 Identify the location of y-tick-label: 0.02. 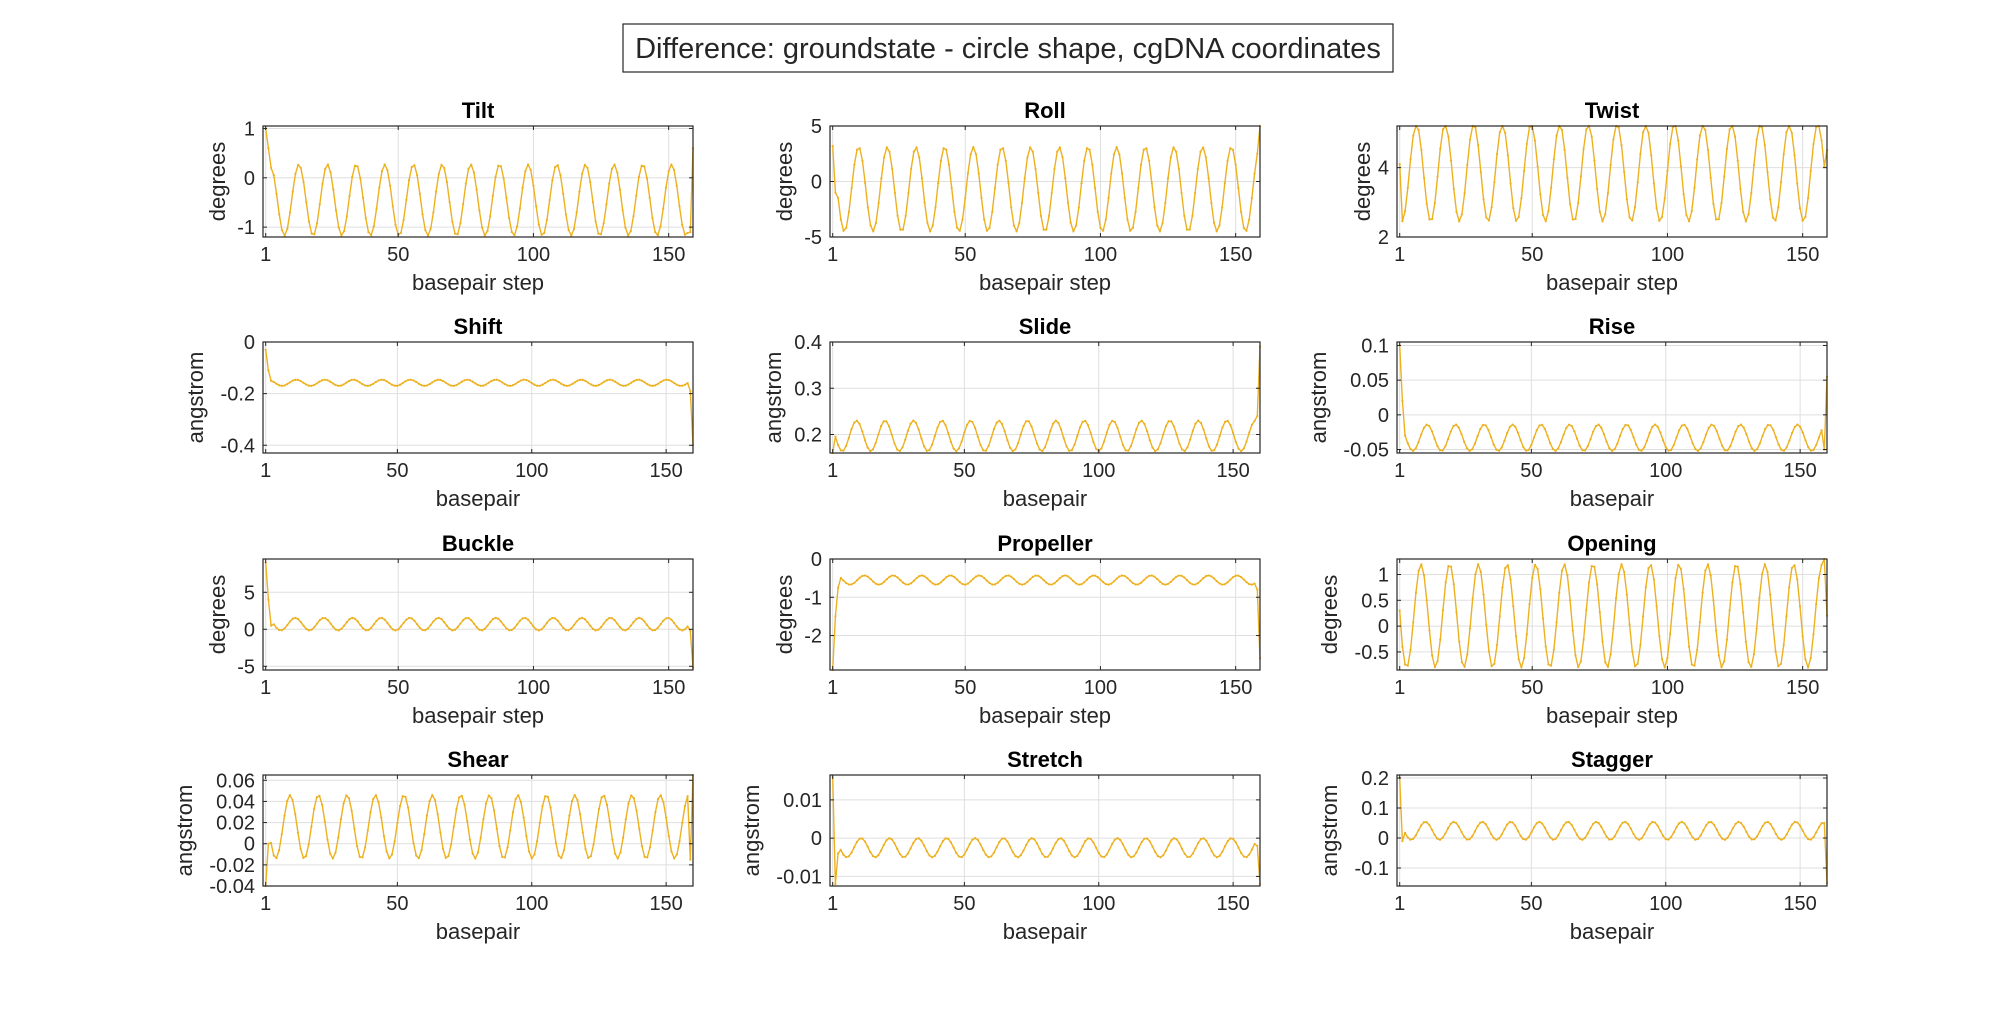
(235, 824).